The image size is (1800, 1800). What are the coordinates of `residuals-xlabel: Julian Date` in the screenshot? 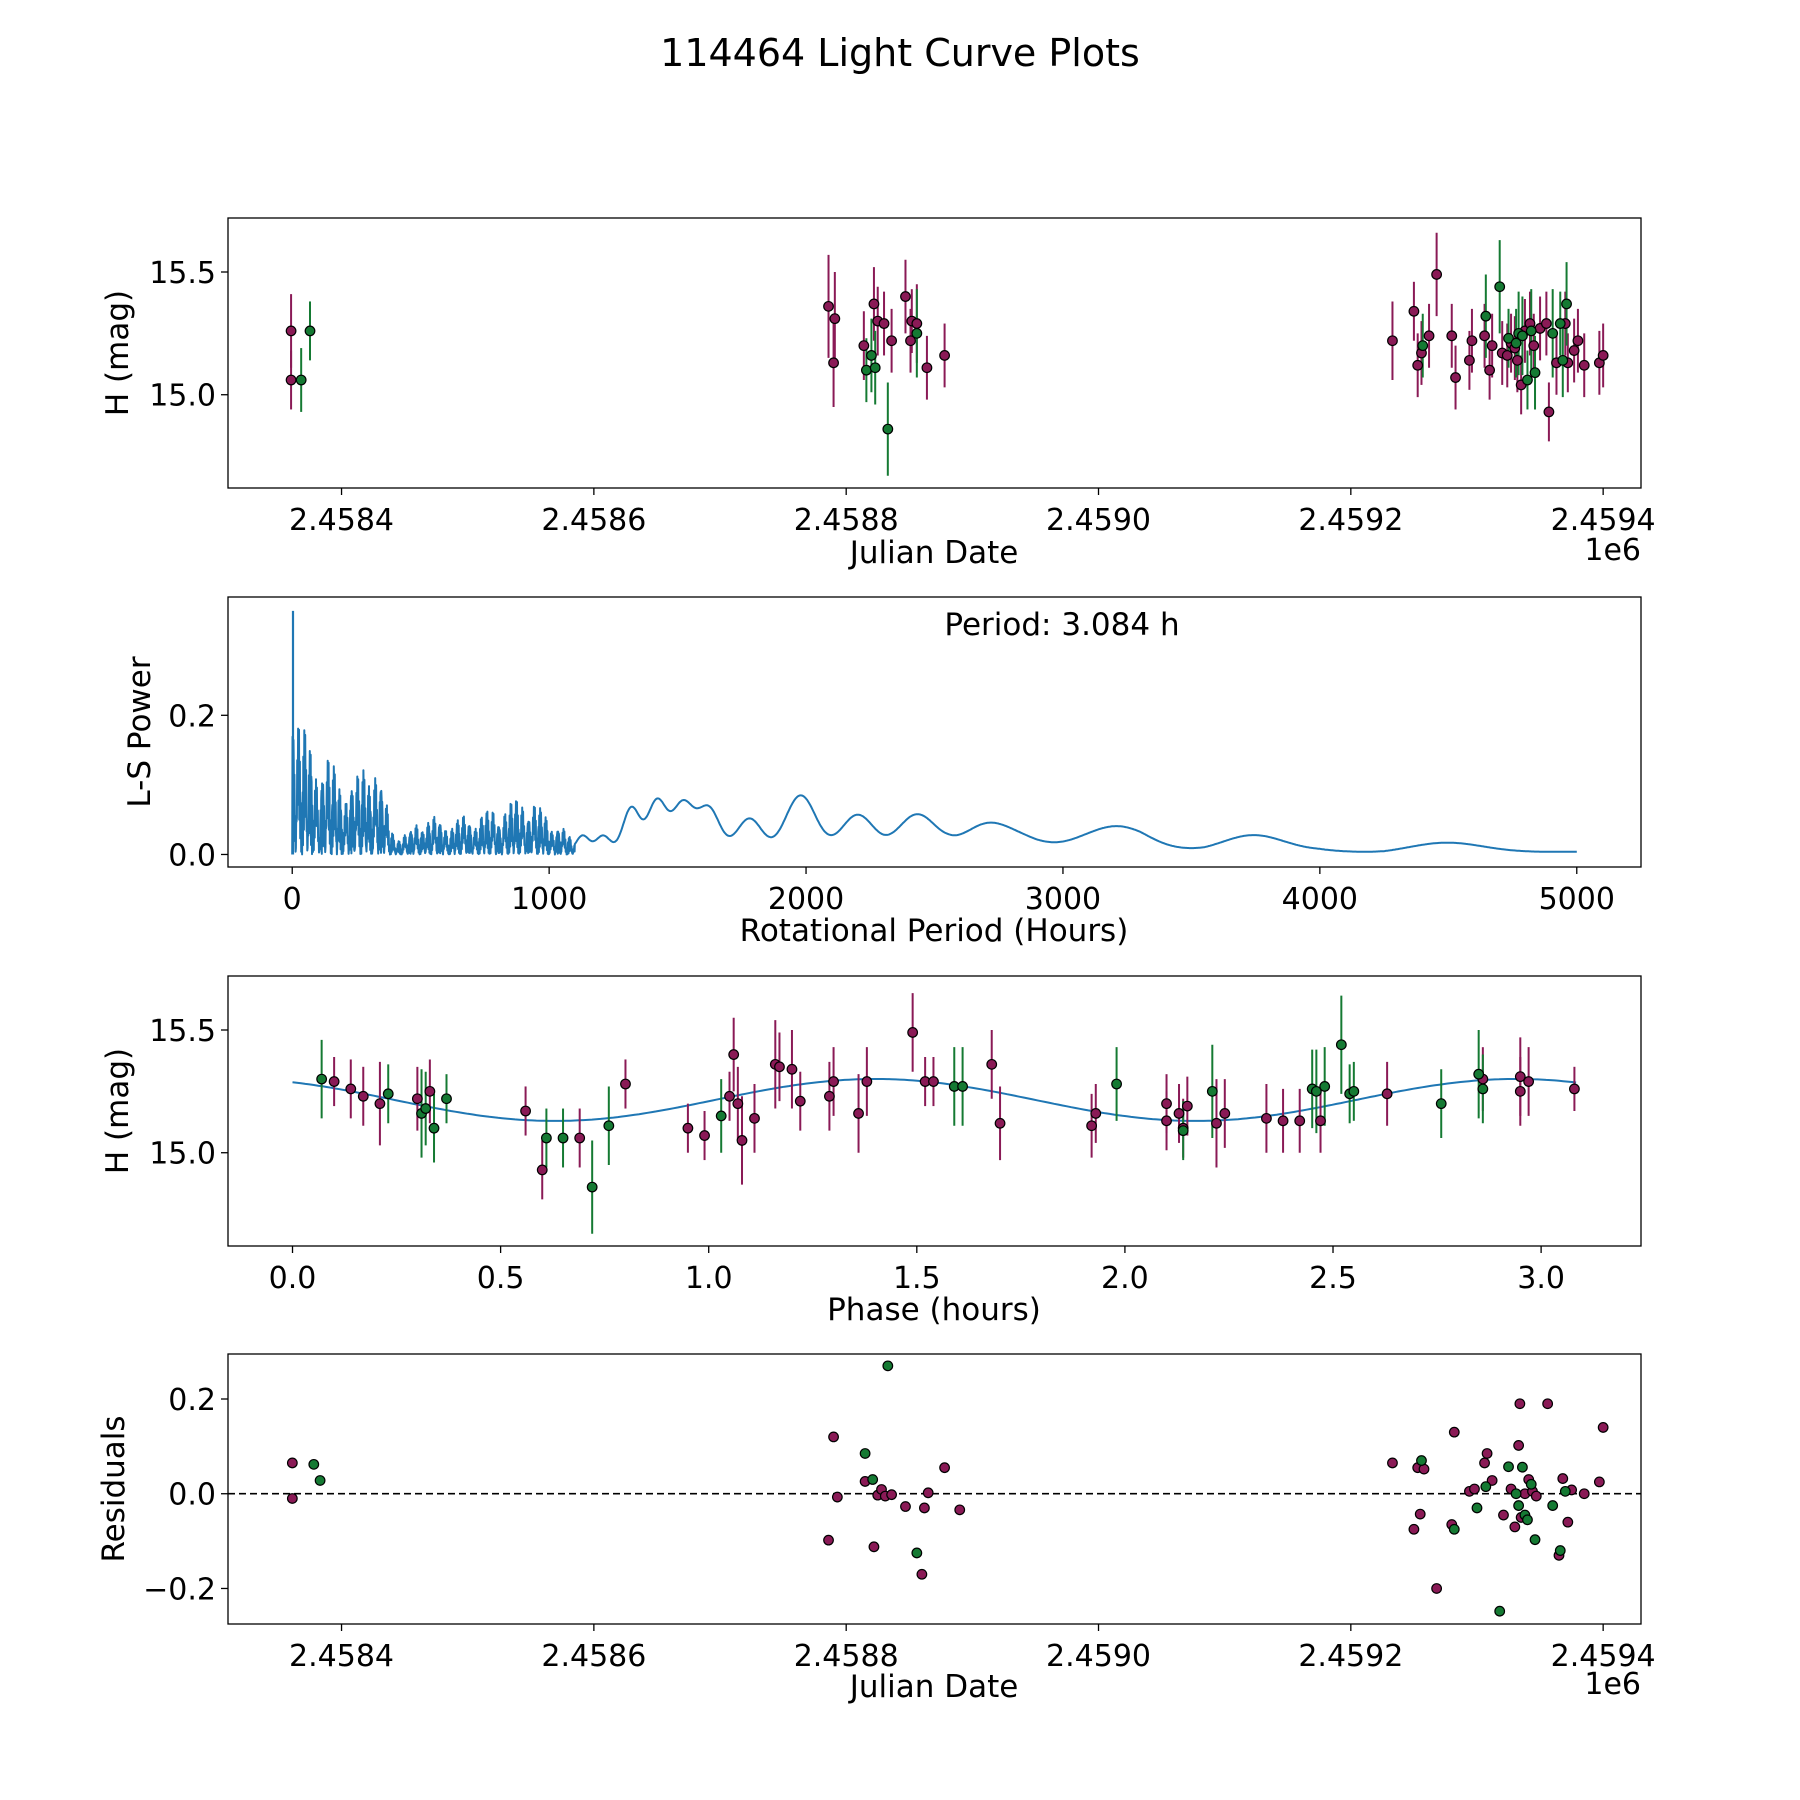 It's located at (933, 1687).